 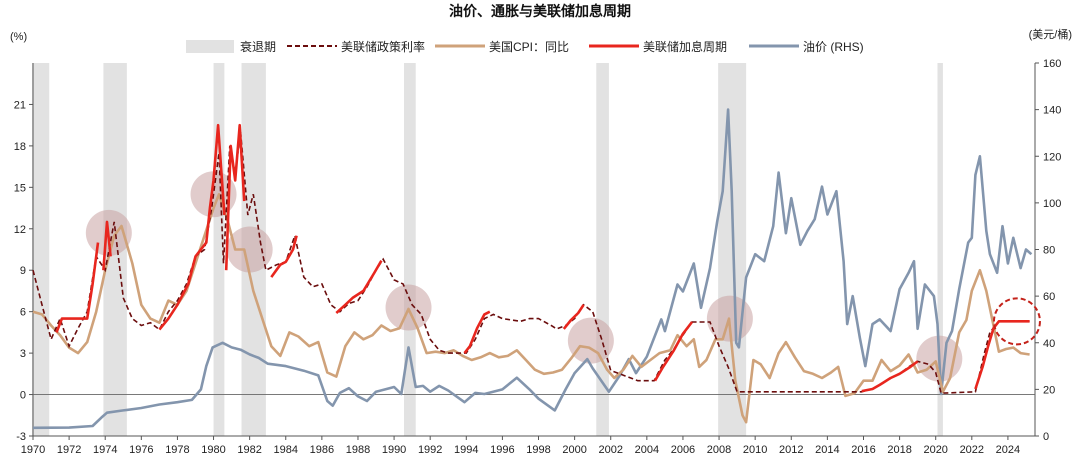 I want to click on x-tick-label: 1994, so click(x=466, y=450).